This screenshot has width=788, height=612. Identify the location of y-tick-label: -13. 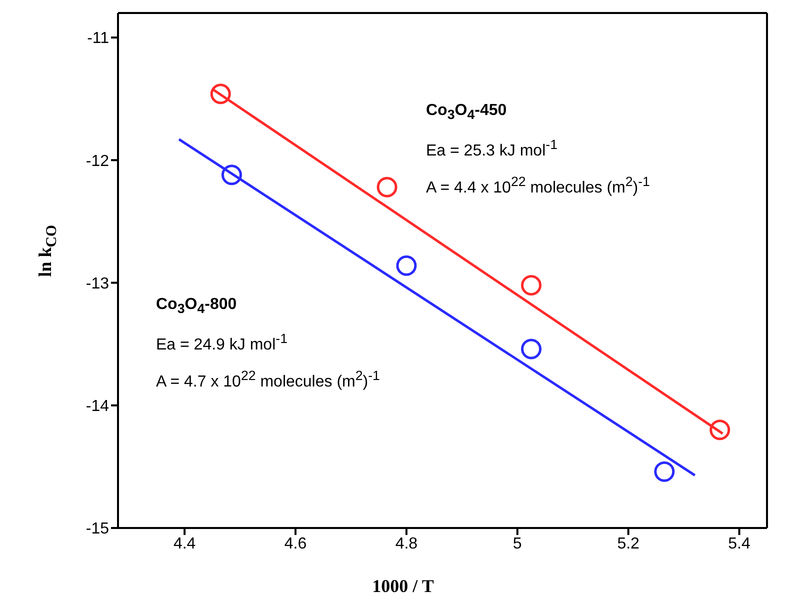
(98, 283).